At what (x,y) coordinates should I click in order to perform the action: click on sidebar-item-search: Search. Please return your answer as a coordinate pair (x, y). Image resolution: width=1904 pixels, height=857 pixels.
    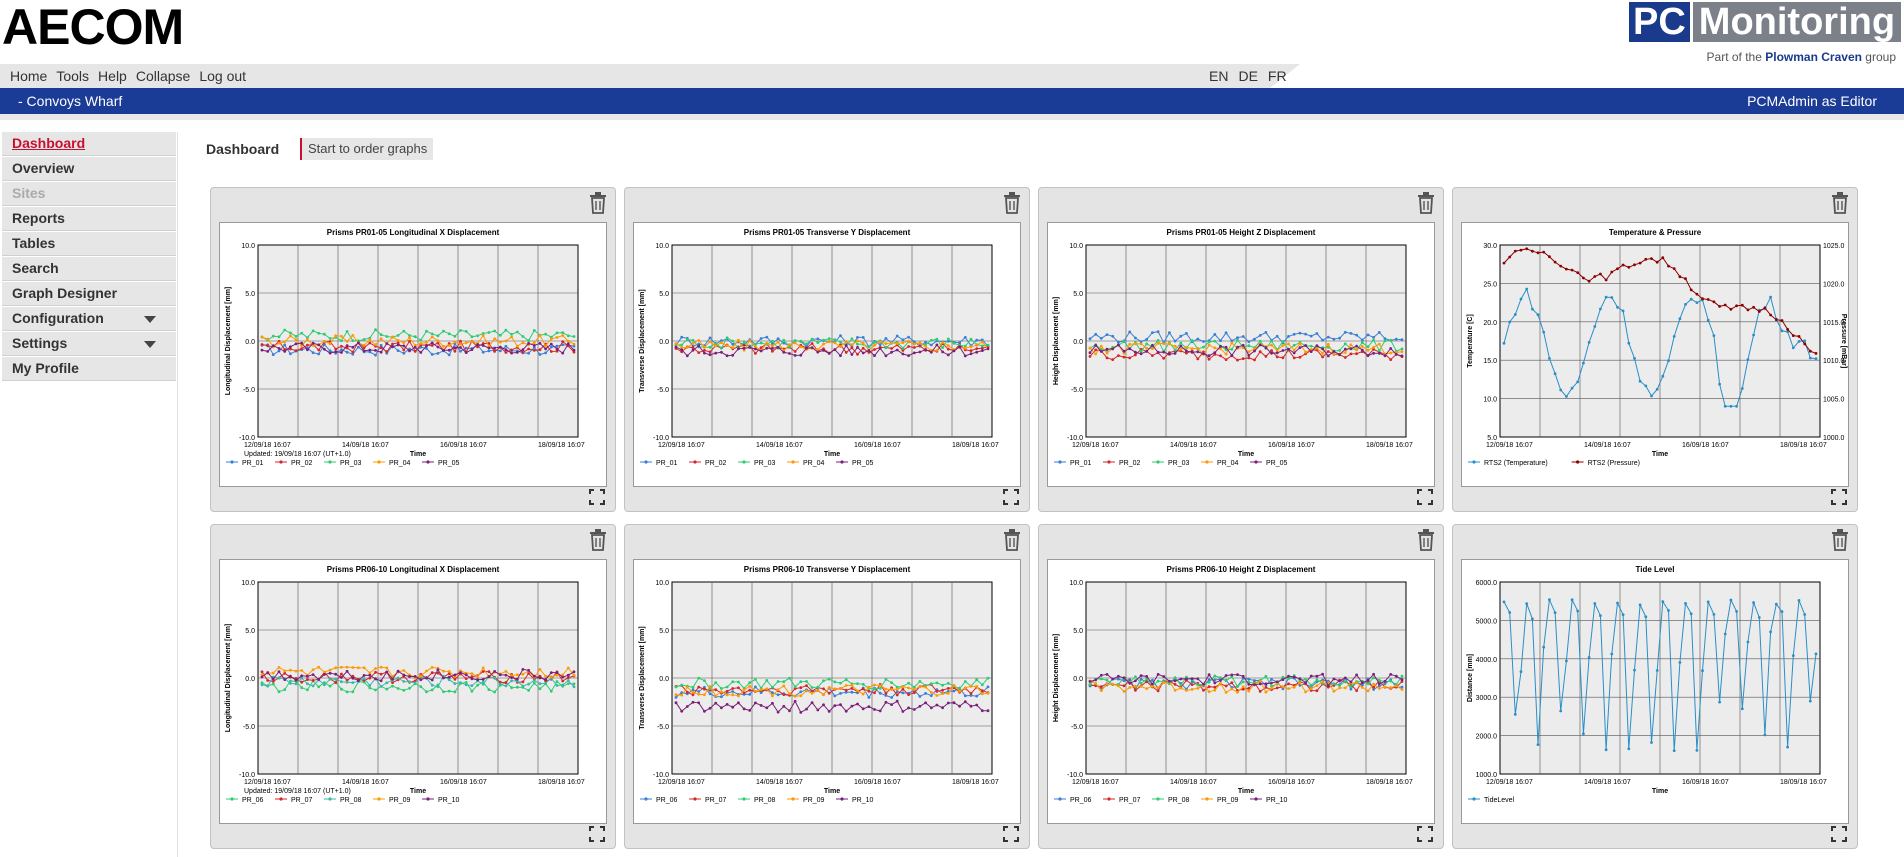
    Looking at the image, I should click on (89, 269).